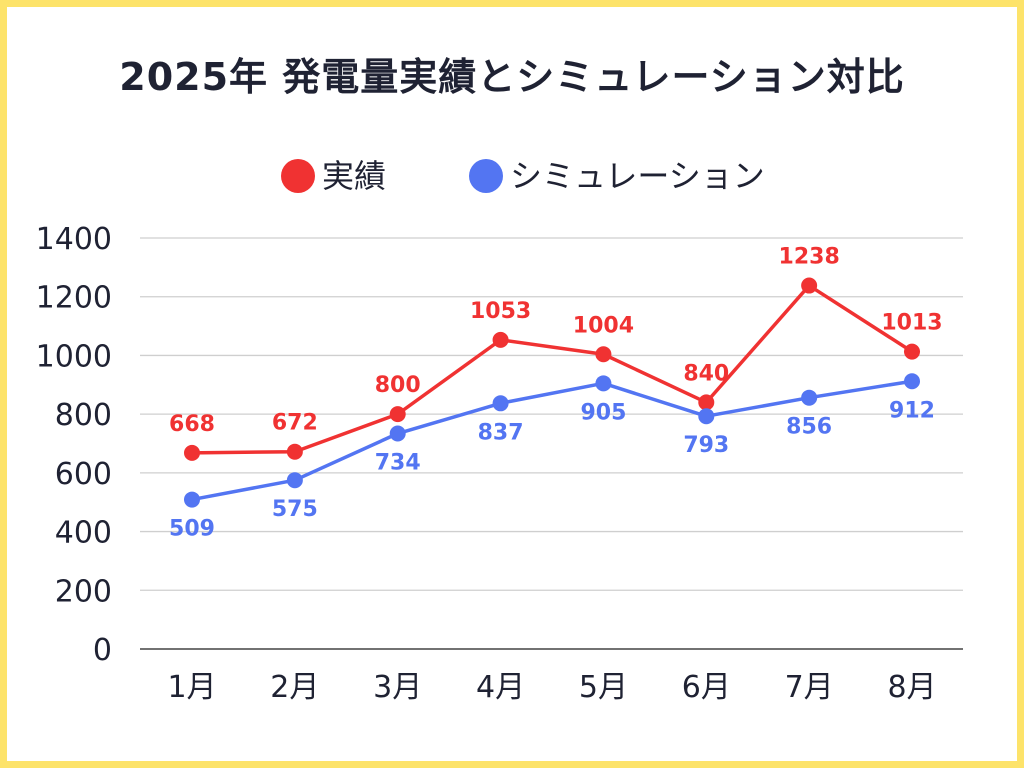 This screenshot has width=1024, height=768. Describe the element at coordinates (398, 463) in the screenshot. I see `data-label: 734` at that location.